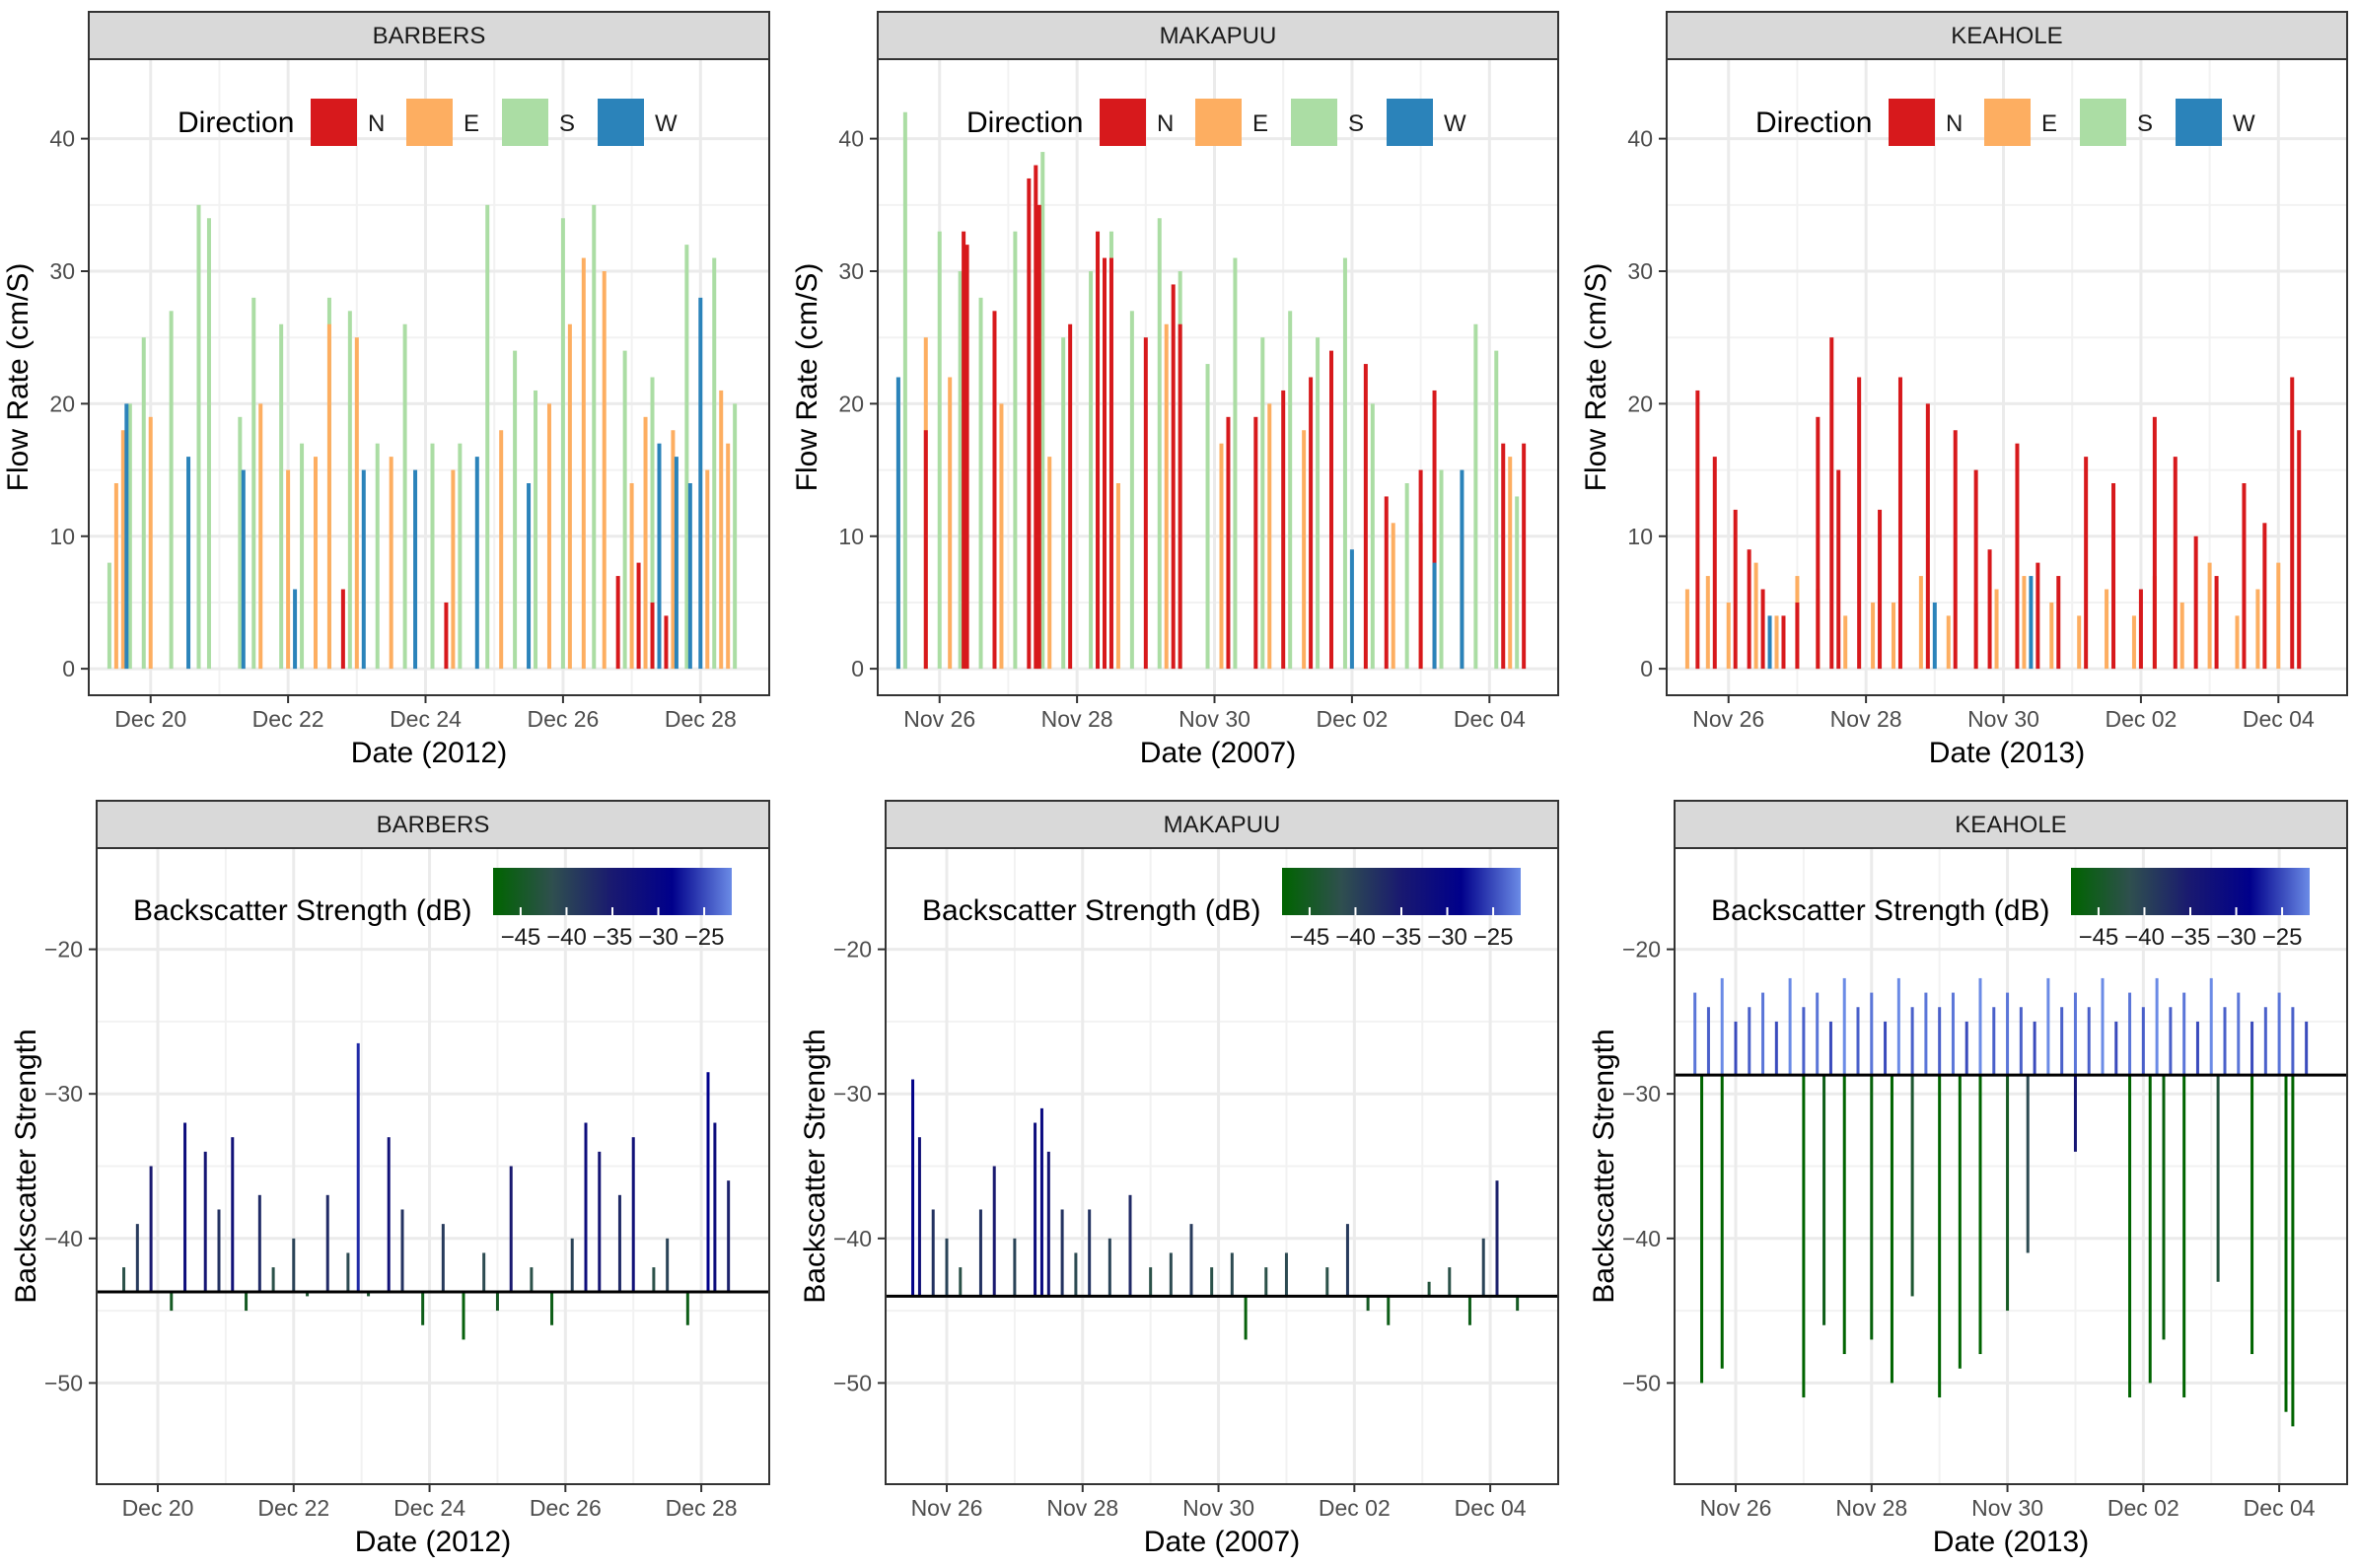  What do you see at coordinates (567, 123) in the screenshot?
I see `legend-label-s: S` at bounding box center [567, 123].